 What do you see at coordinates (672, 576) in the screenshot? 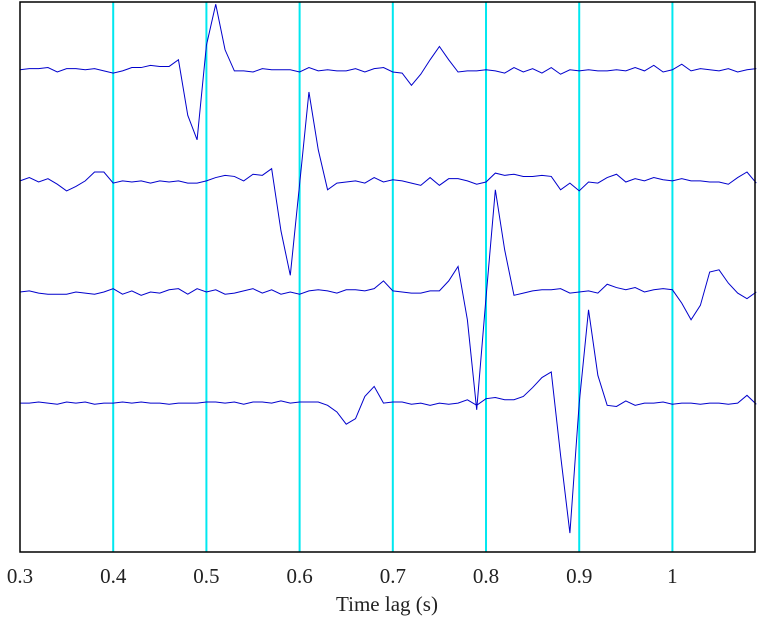
I see `x-tick-label: 1` at bounding box center [672, 576].